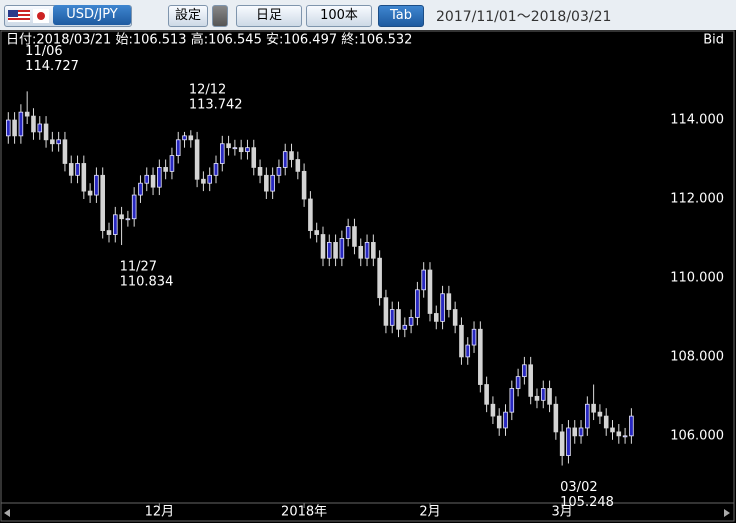 The width and height of the screenshot is (736, 523). Describe the element at coordinates (697, 277) in the screenshot. I see `y-tick-label: 110.000` at that location.